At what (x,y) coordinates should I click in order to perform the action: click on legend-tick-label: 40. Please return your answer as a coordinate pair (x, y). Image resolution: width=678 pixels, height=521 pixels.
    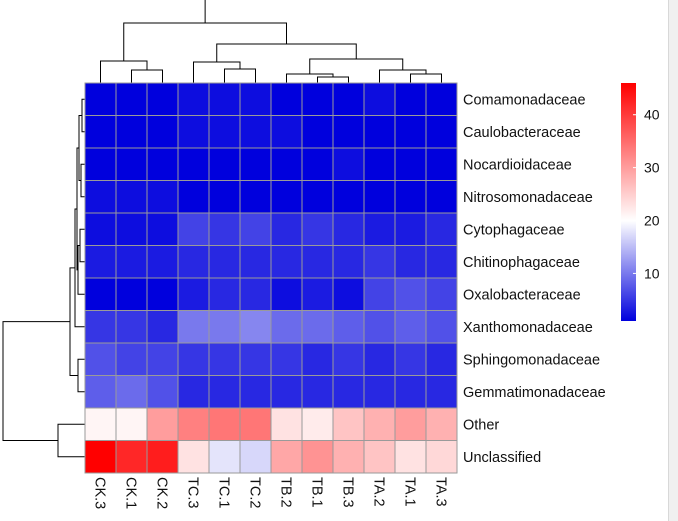
    Looking at the image, I should click on (652, 115).